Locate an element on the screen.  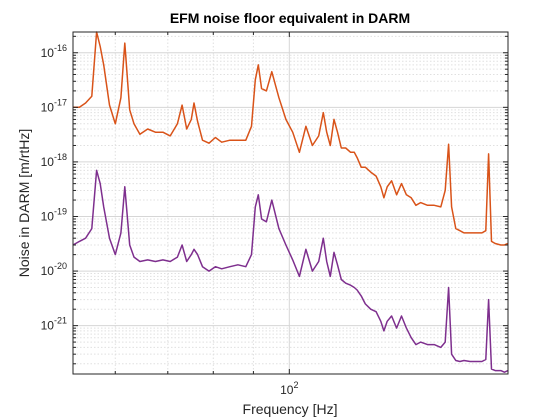
y-tick-label: 10-17 is located at coordinates (54, 105).